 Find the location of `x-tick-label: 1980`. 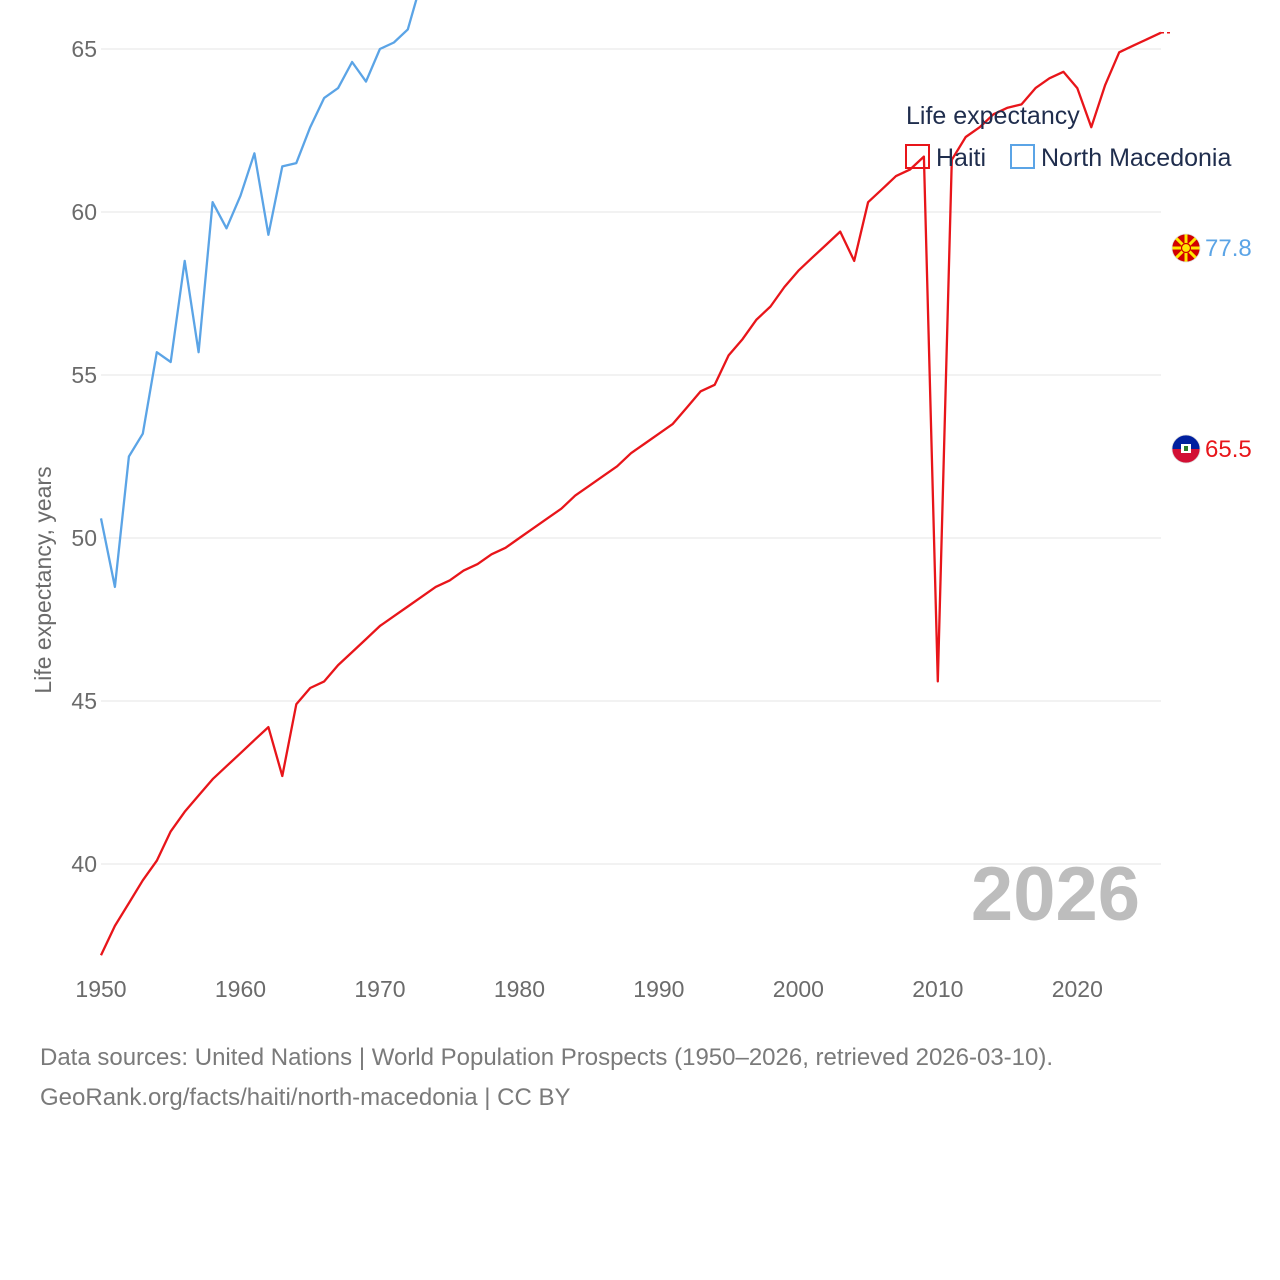

x-tick-label: 1980 is located at coordinates (519, 989).